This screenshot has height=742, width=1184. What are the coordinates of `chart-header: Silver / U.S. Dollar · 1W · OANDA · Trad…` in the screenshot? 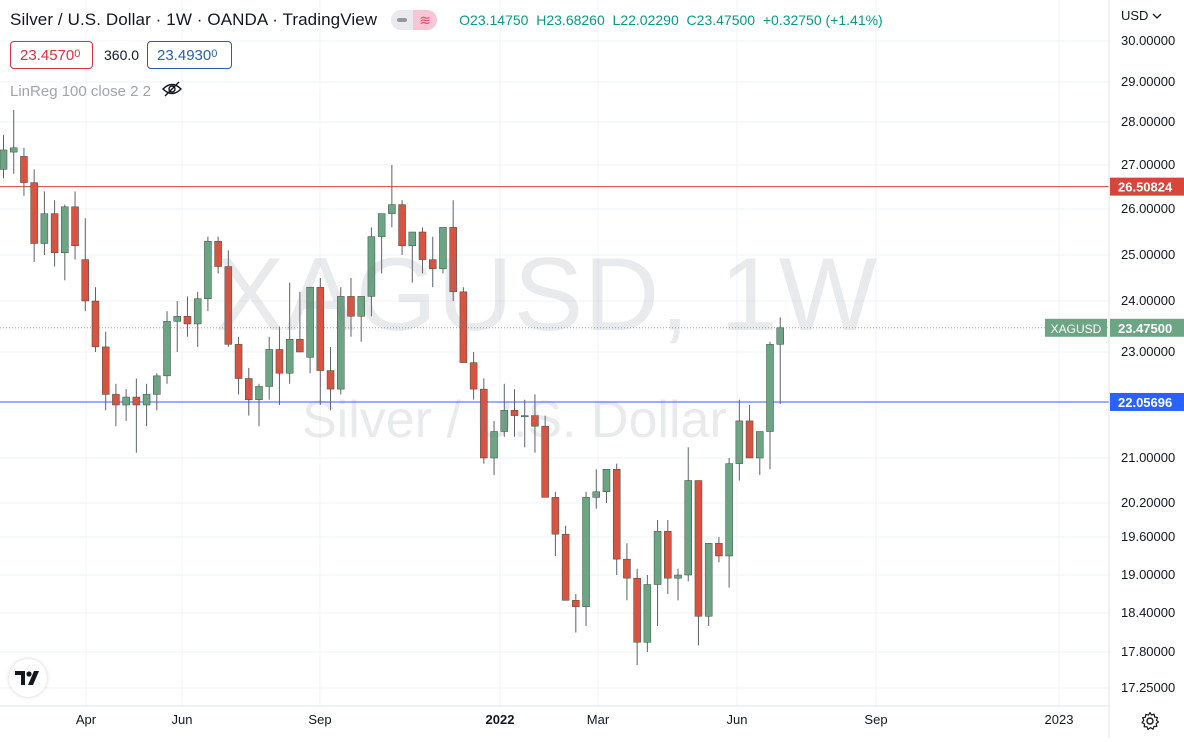 It's located at (446, 20).